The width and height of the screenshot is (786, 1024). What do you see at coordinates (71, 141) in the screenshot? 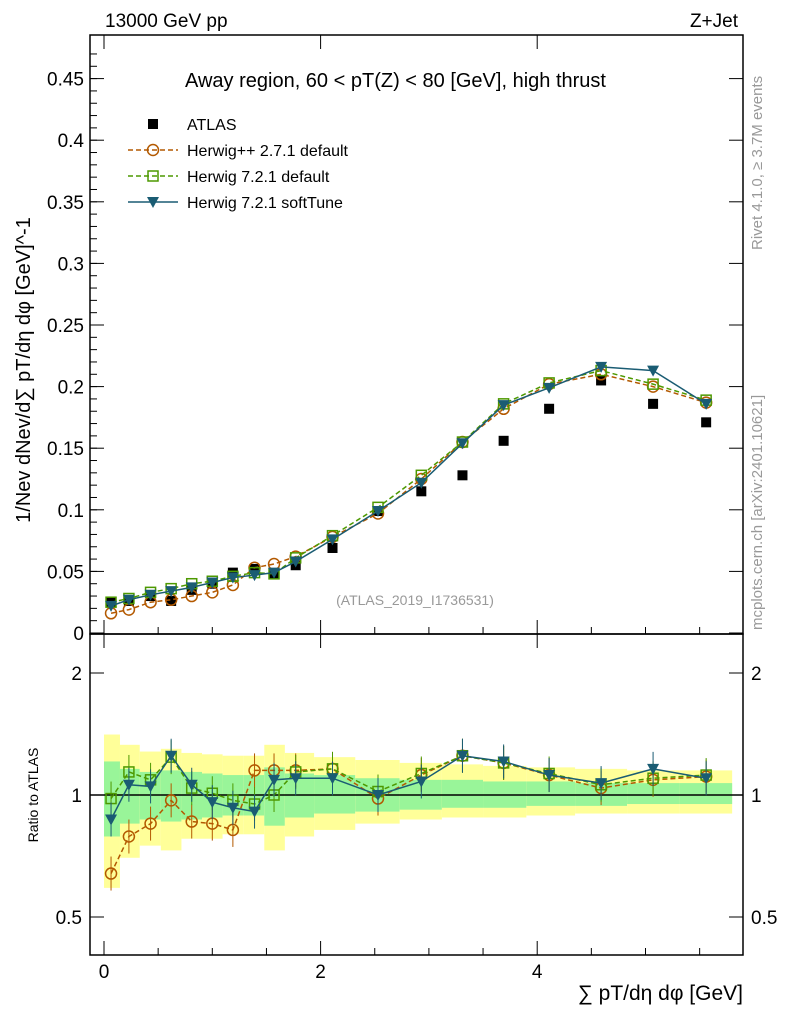
I see `y-tick-label: 0.4` at bounding box center [71, 141].